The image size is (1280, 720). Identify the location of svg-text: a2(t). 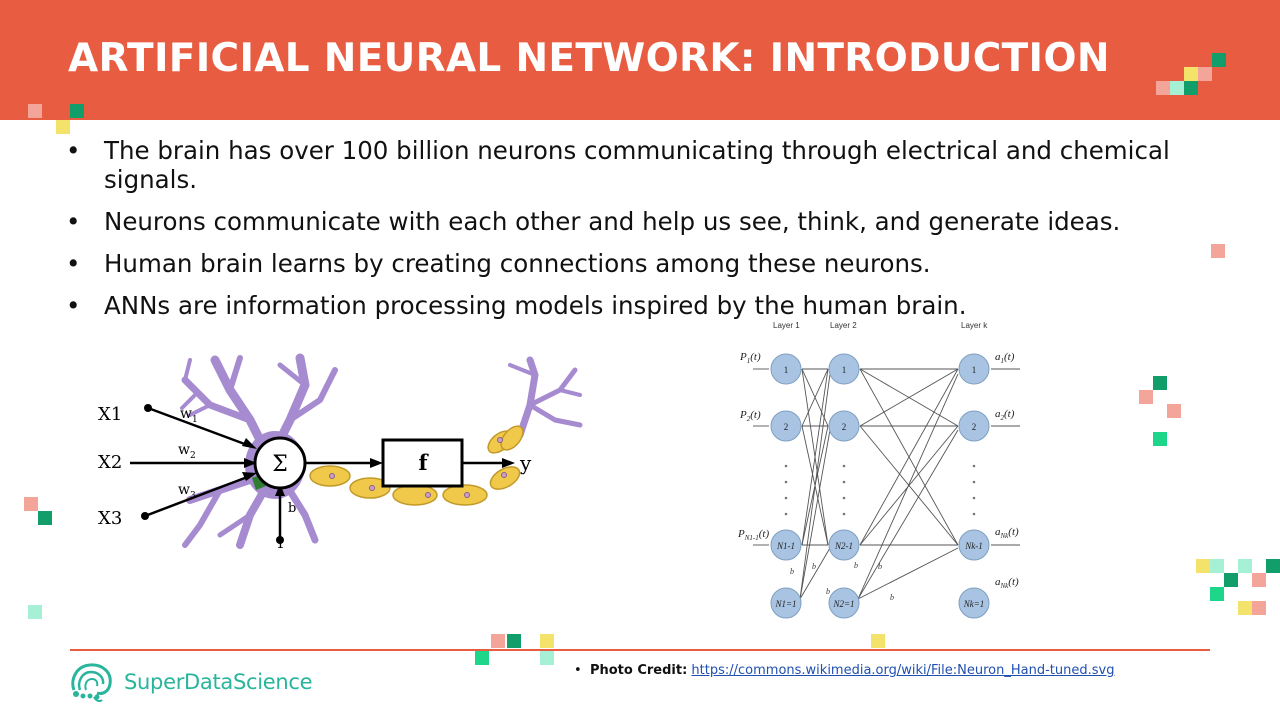
(1005, 415).